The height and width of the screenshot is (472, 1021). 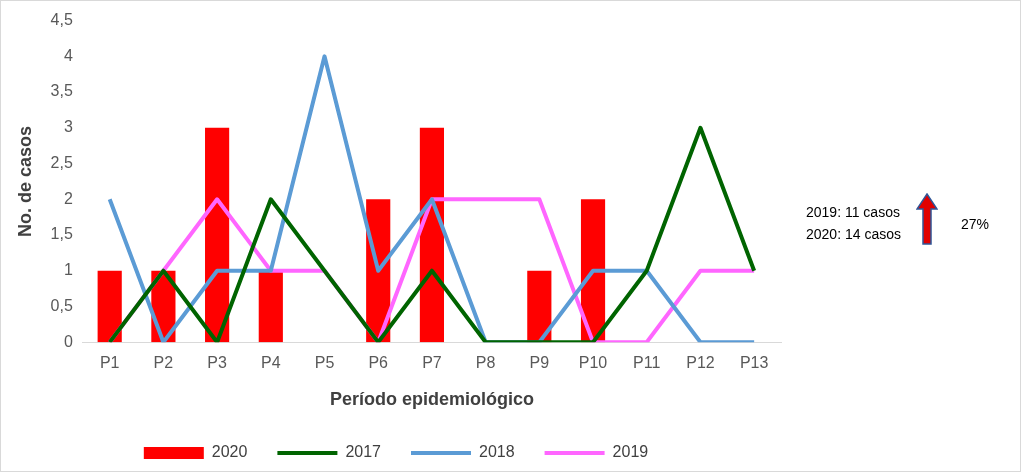 What do you see at coordinates (754, 363) in the screenshot?
I see `x-tick-label: P13` at bounding box center [754, 363].